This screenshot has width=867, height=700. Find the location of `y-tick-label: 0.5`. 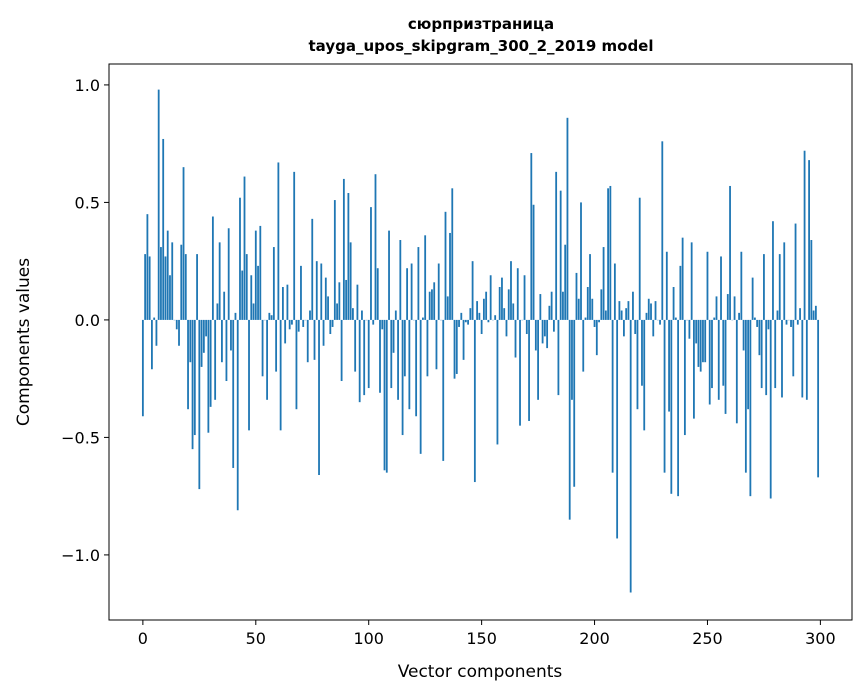

y-tick-label: 0.5 is located at coordinates (87, 202).